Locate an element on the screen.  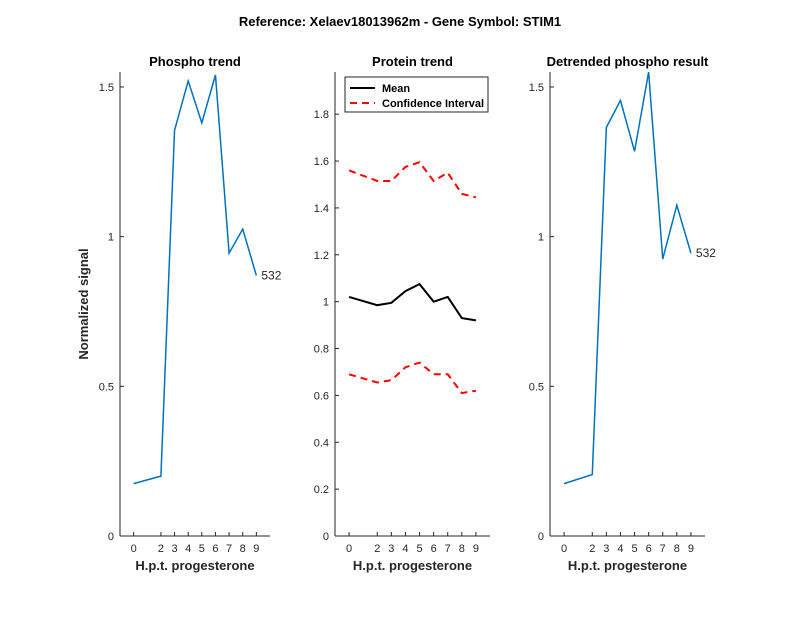
y-tick-label: 1.6 is located at coordinates (321, 162).